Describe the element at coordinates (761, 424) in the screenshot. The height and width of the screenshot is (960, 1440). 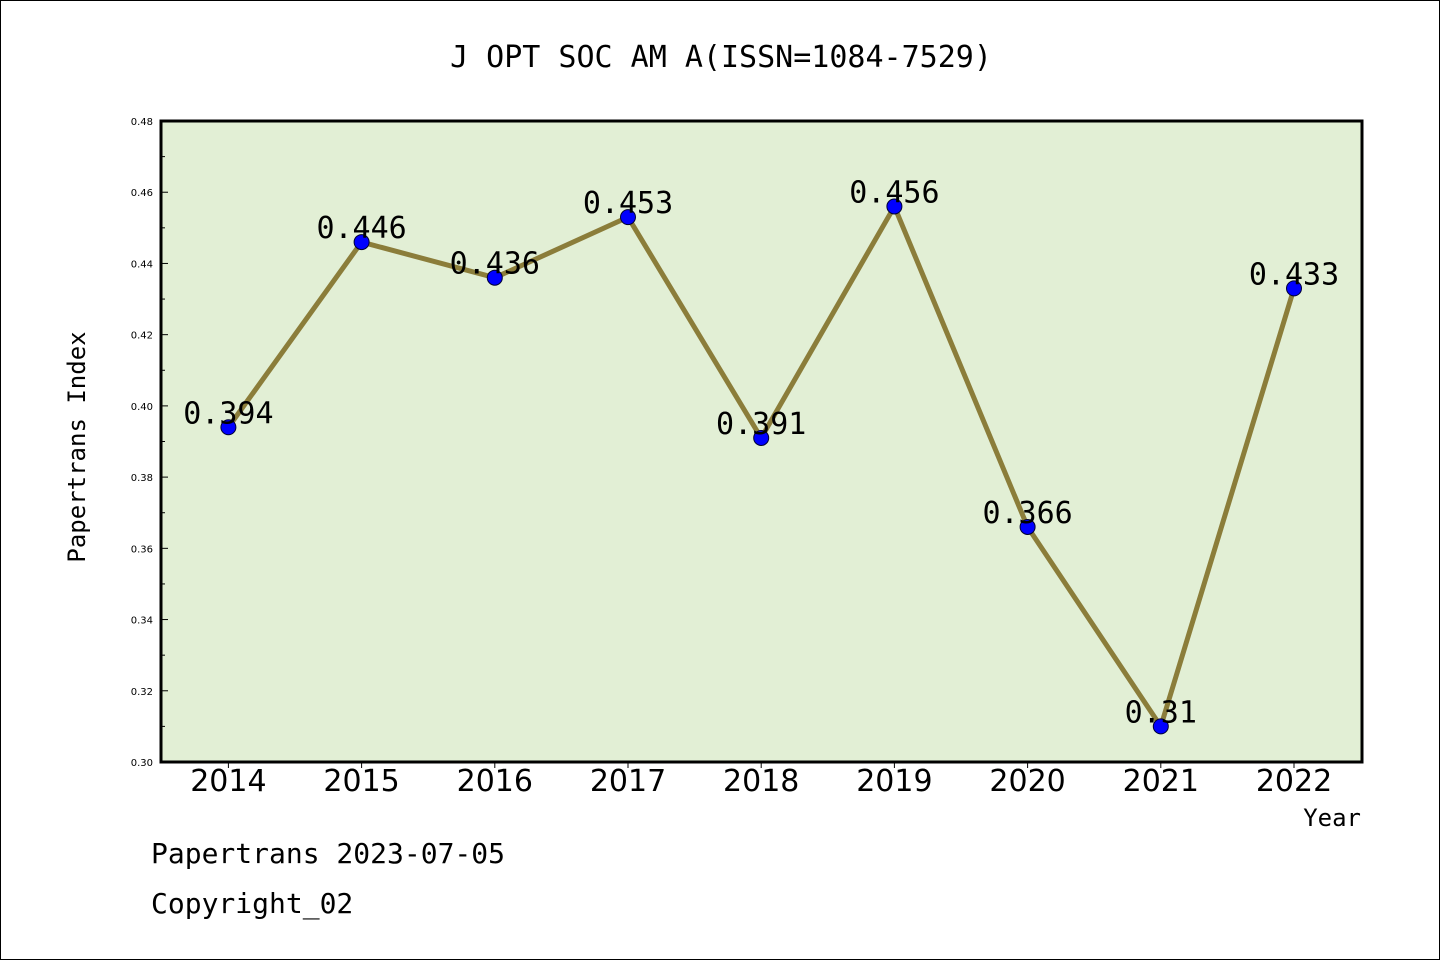
I see `data-label: 0.391` at that location.